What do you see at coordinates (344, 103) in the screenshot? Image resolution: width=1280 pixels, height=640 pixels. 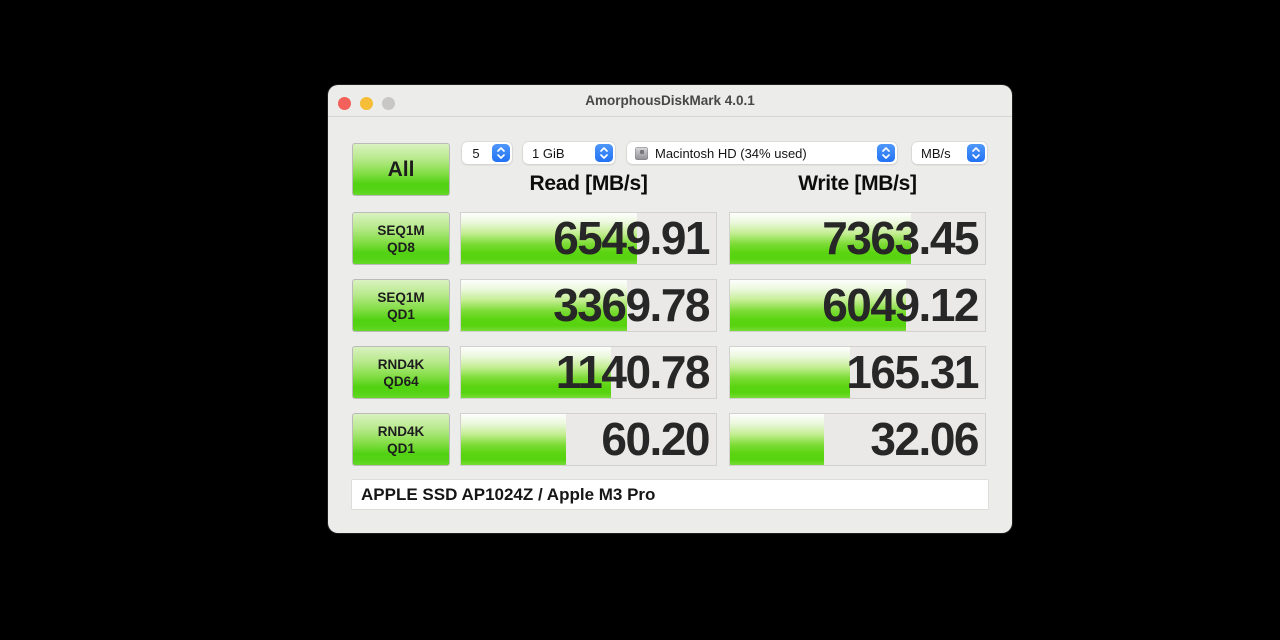 I see `close-button` at bounding box center [344, 103].